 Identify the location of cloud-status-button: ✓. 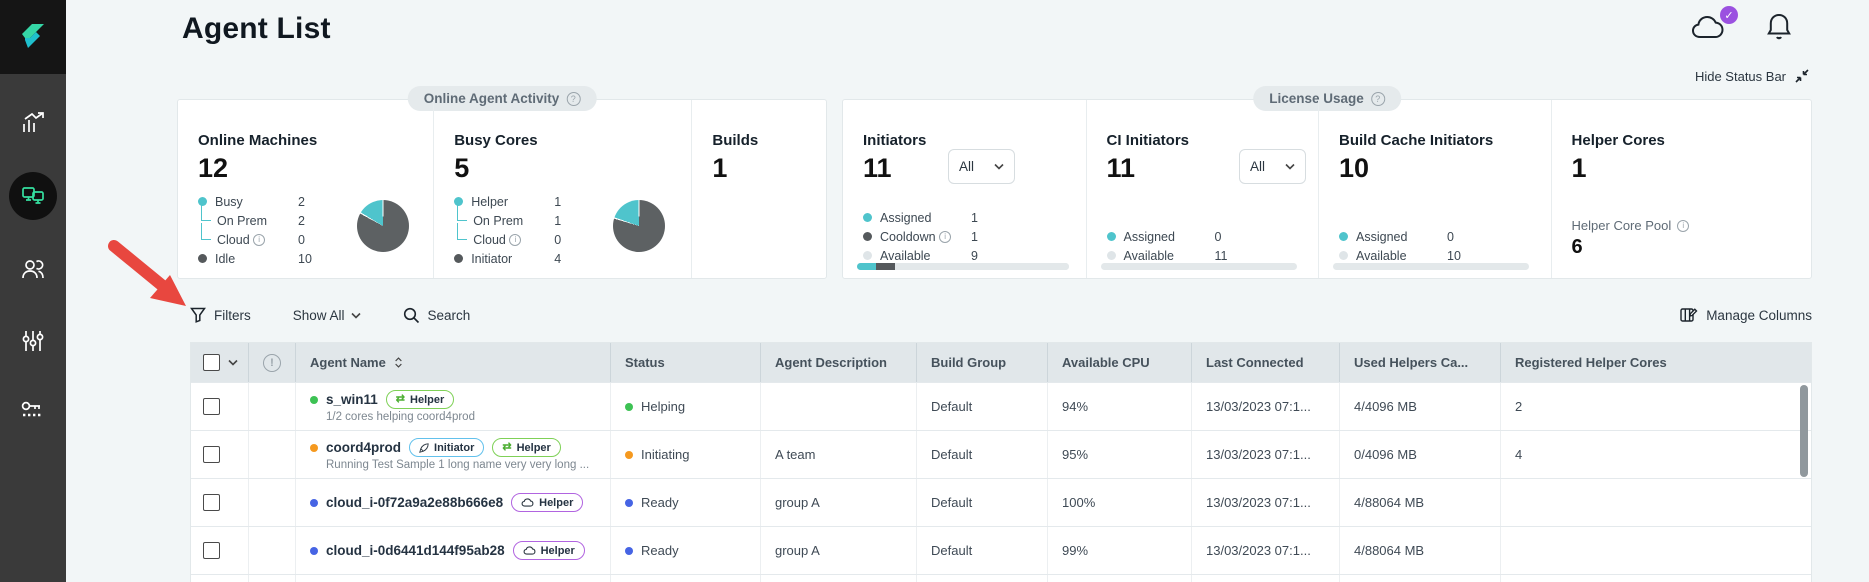
(1714, 26).